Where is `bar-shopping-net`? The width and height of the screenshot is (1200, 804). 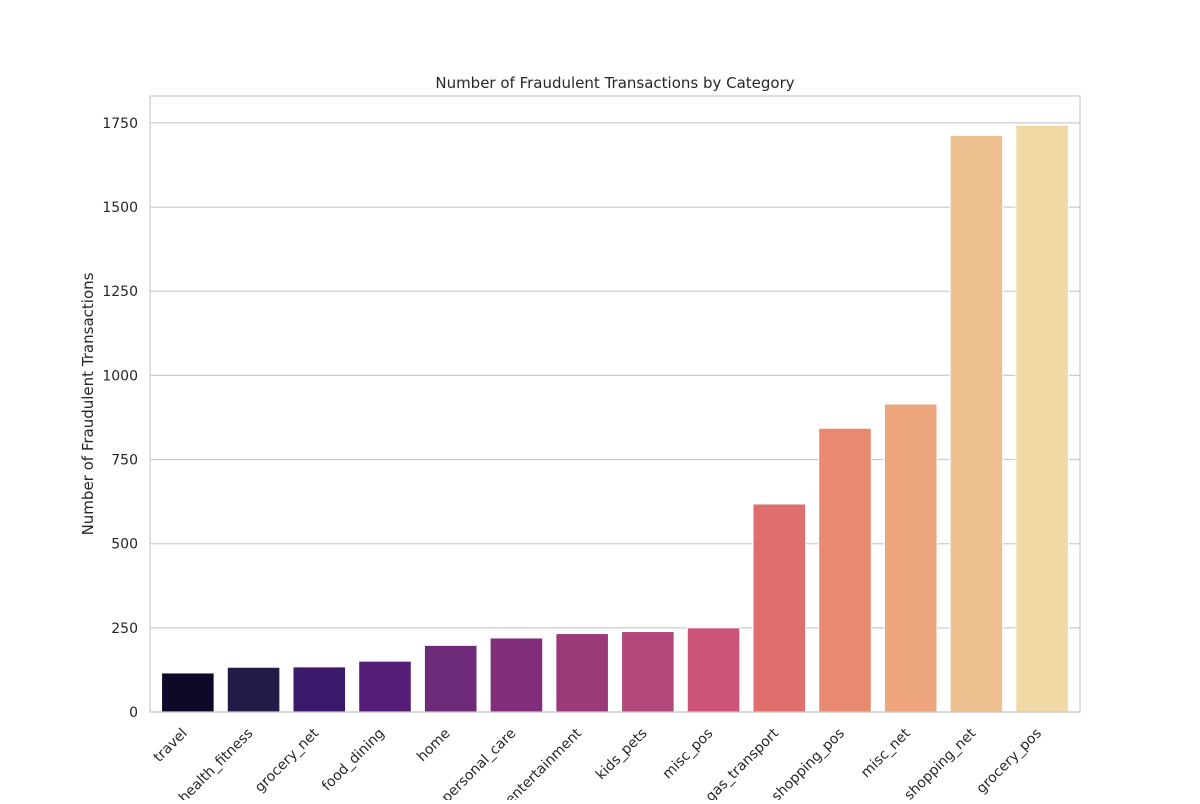 bar-shopping-net is located at coordinates (976, 423).